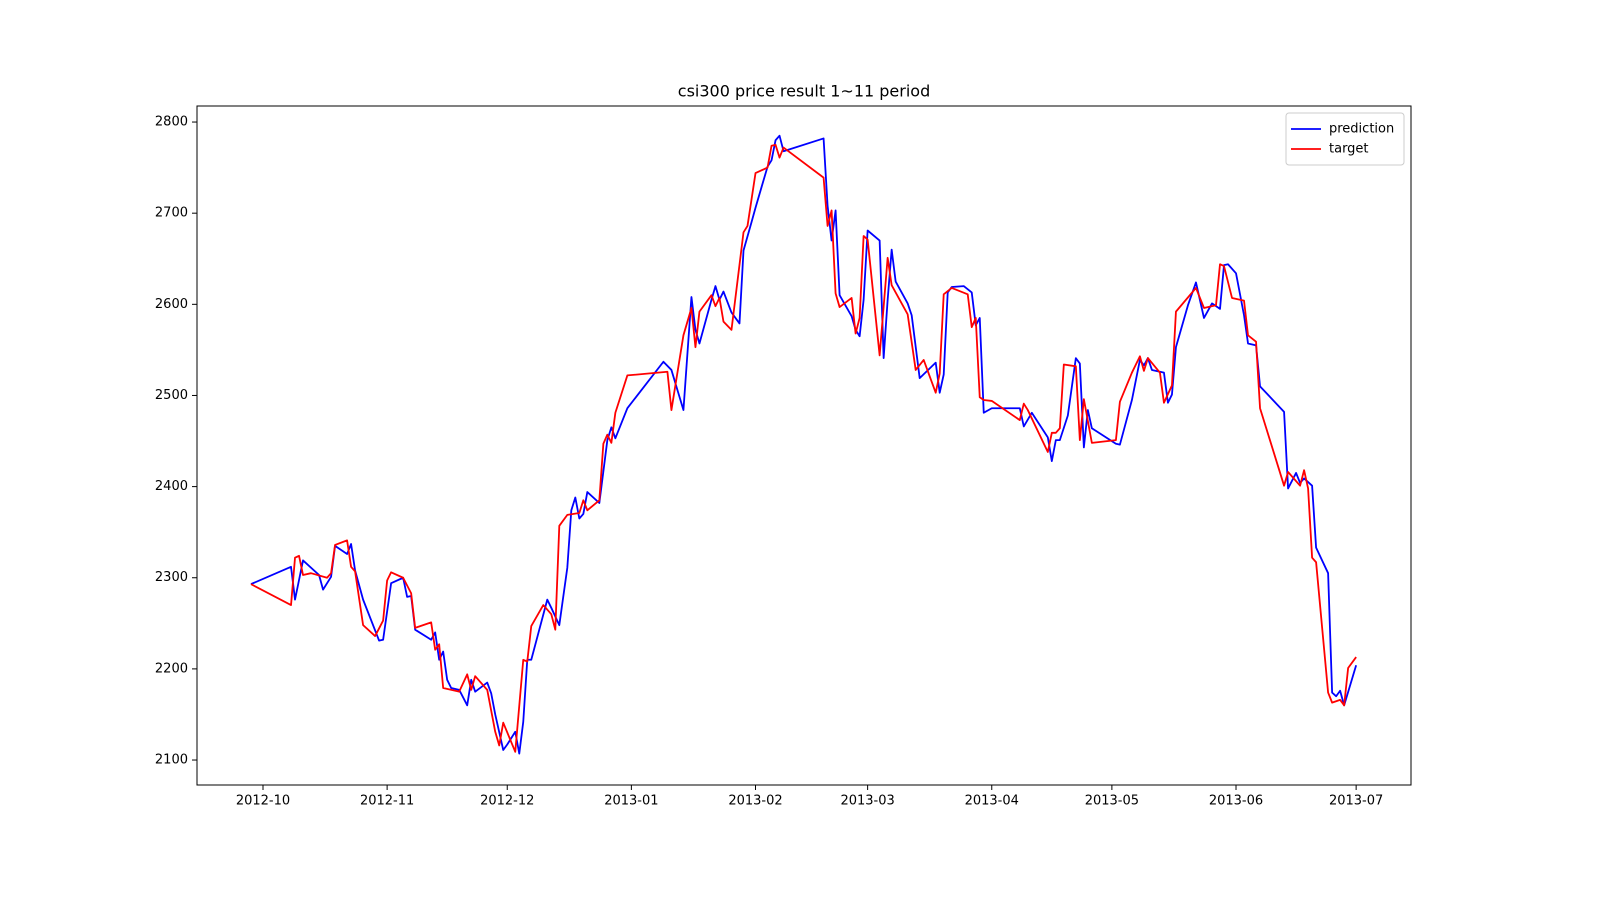 The width and height of the screenshot is (1600, 900). Describe the element at coordinates (171, 486) in the screenshot. I see `y-tick-label: 2400` at that location.